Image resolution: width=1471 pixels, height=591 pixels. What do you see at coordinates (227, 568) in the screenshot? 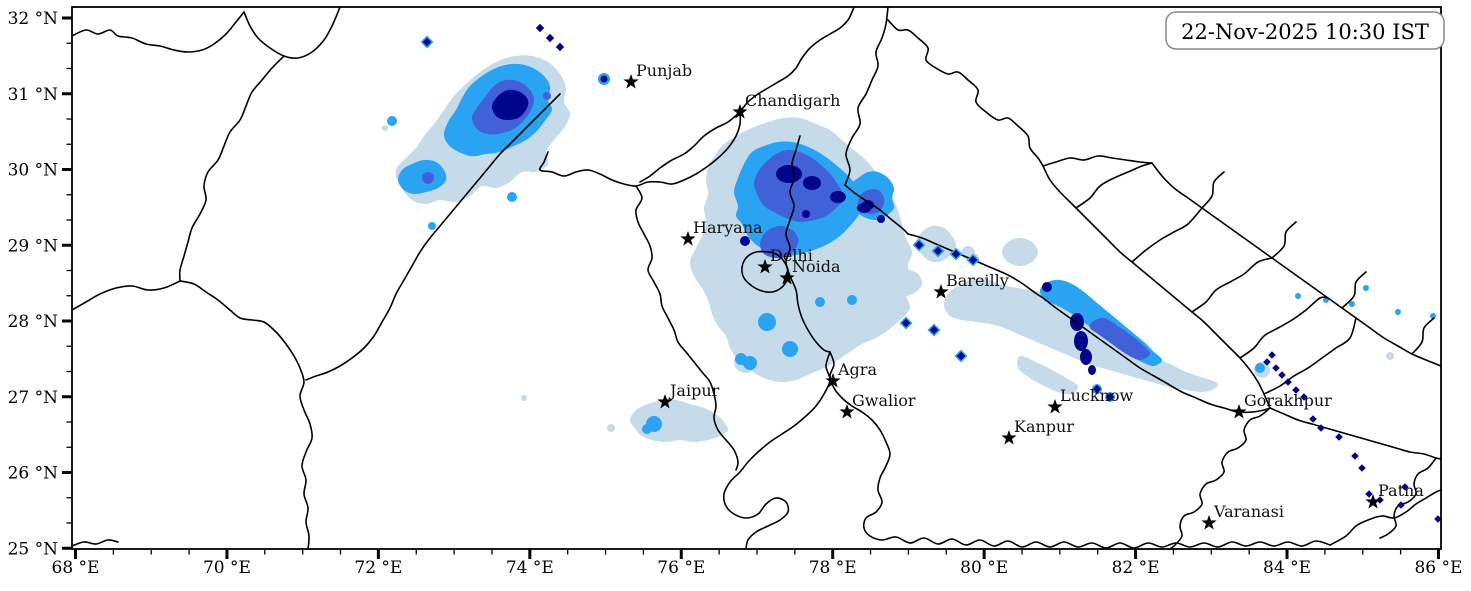
I see `x-axis-tick-label: 70 °E` at bounding box center [227, 568].